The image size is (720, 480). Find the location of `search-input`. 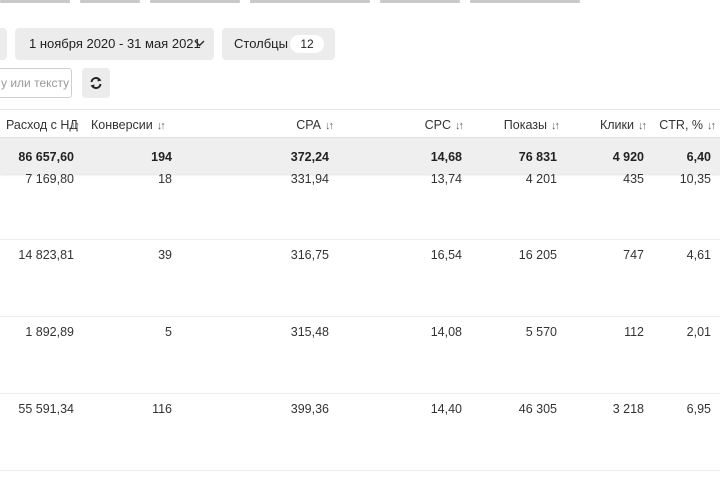

search-input is located at coordinates (36, 83).